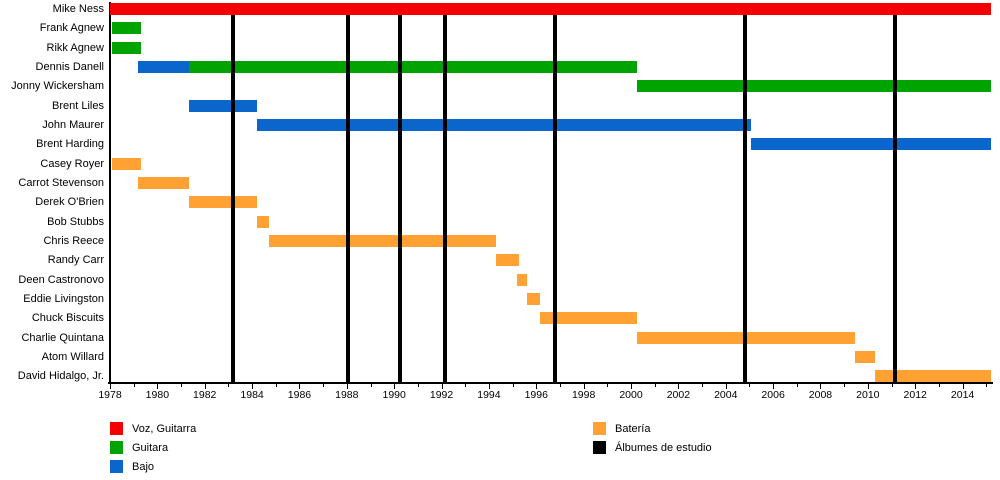 This screenshot has width=1000, height=480. What do you see at coordinates (75, 221) in the screenshot?
I see `member-label: Bob Stubbs` at bounding box center [75, 221].